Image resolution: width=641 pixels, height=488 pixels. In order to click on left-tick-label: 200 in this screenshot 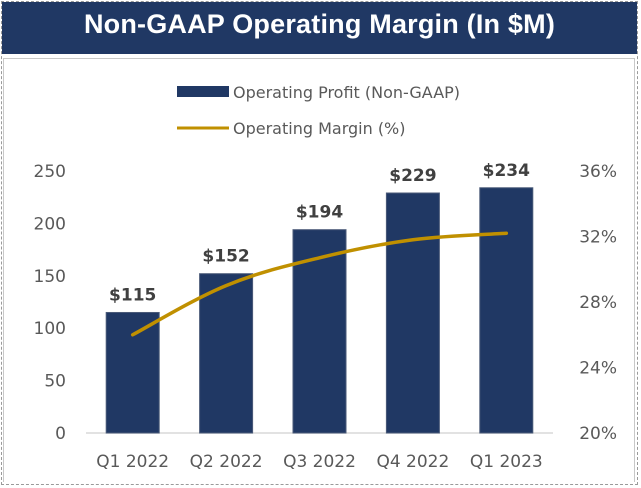, I will do `click(50, 224)`.